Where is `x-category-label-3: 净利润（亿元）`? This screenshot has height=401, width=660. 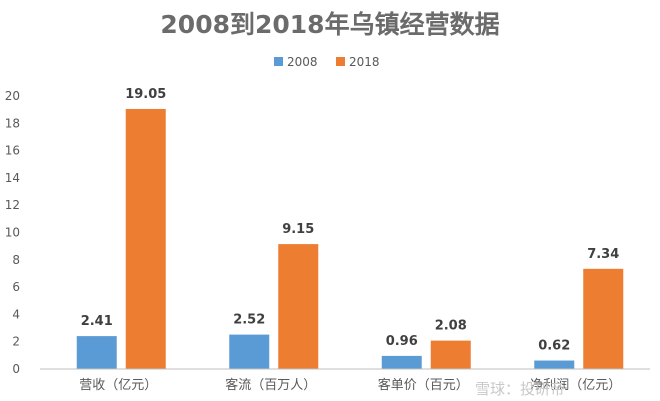 x-category-label-3: 净利润（亿元） is located at coordinates (575, 385).